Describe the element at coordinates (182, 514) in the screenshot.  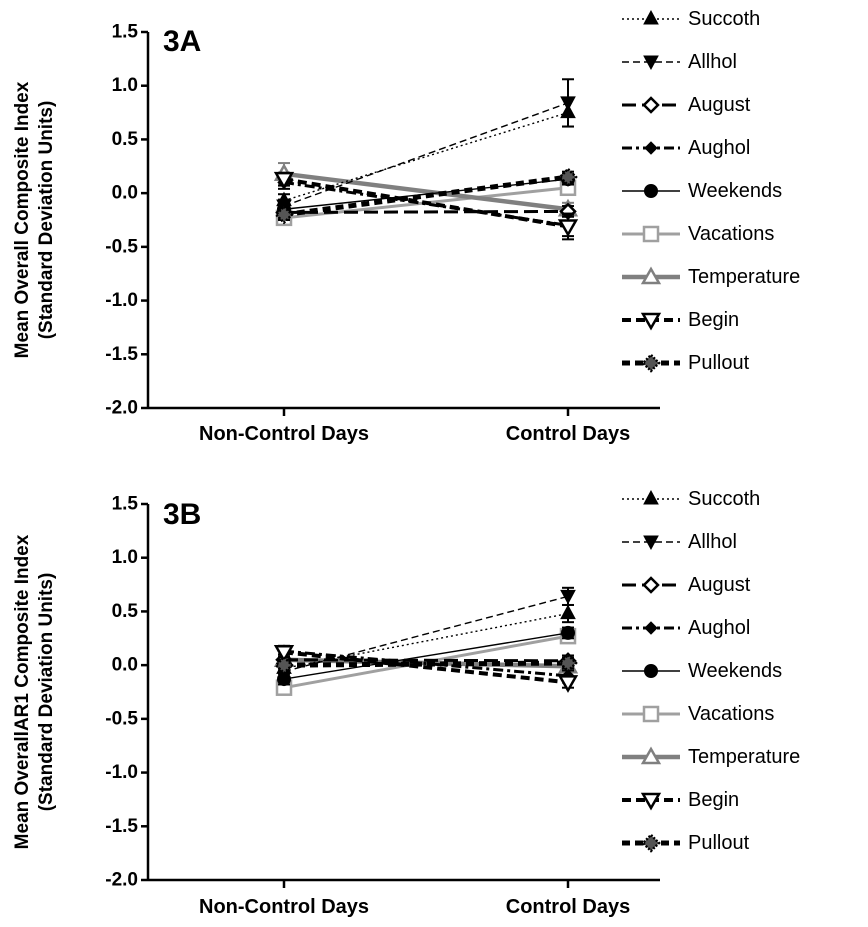
I see `panel-label: 3B` at that location.